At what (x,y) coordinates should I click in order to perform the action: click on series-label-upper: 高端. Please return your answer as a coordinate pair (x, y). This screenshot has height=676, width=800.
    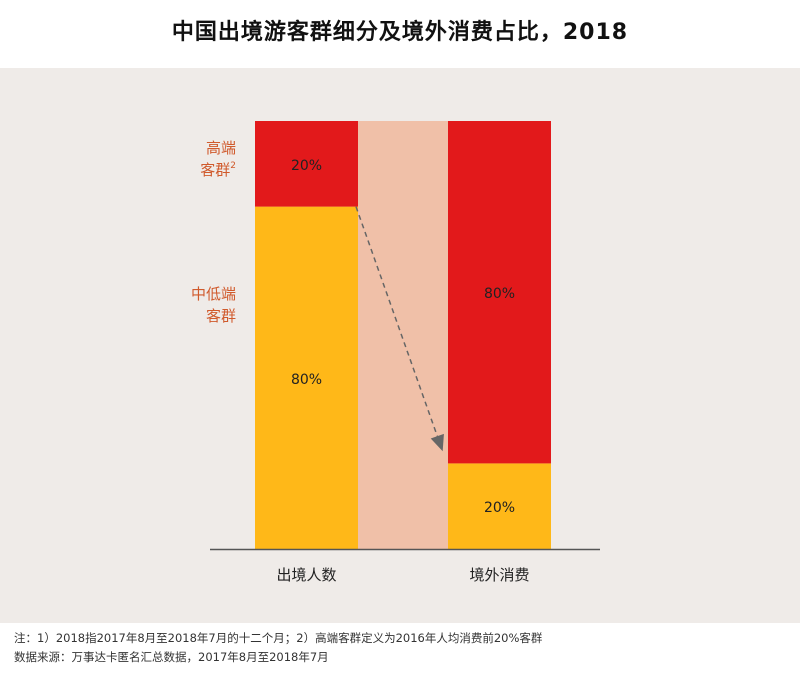
    Looking at the image, I should click on (221, 148).